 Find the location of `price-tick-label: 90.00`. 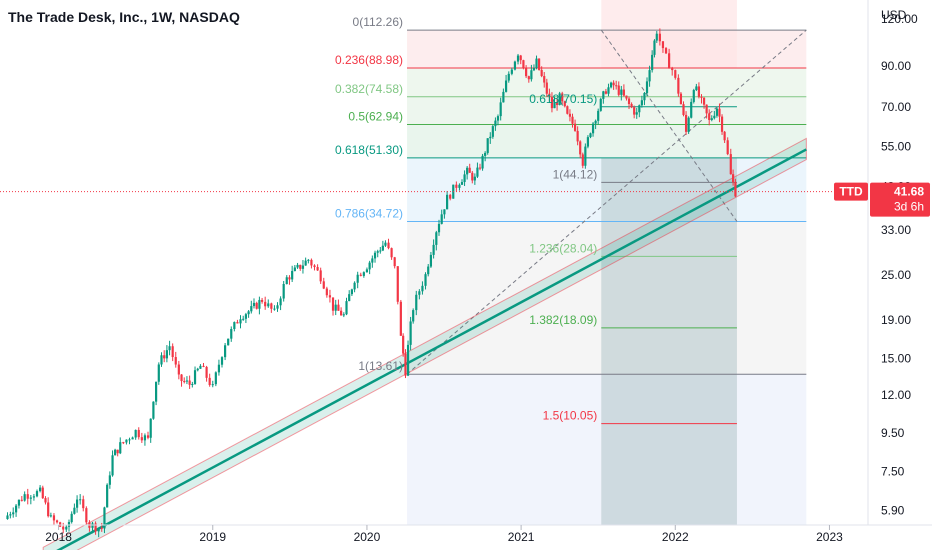

price-tick-label: 90.00 is located at coordinates (896, 66).